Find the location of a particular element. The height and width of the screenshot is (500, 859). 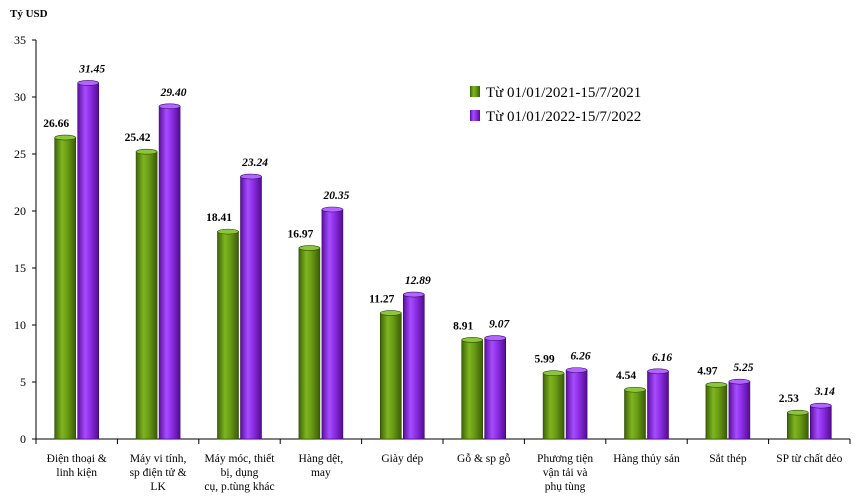

category-label: Phương tiện vận tải và phụ tùng is located at coordinates (565, 473).